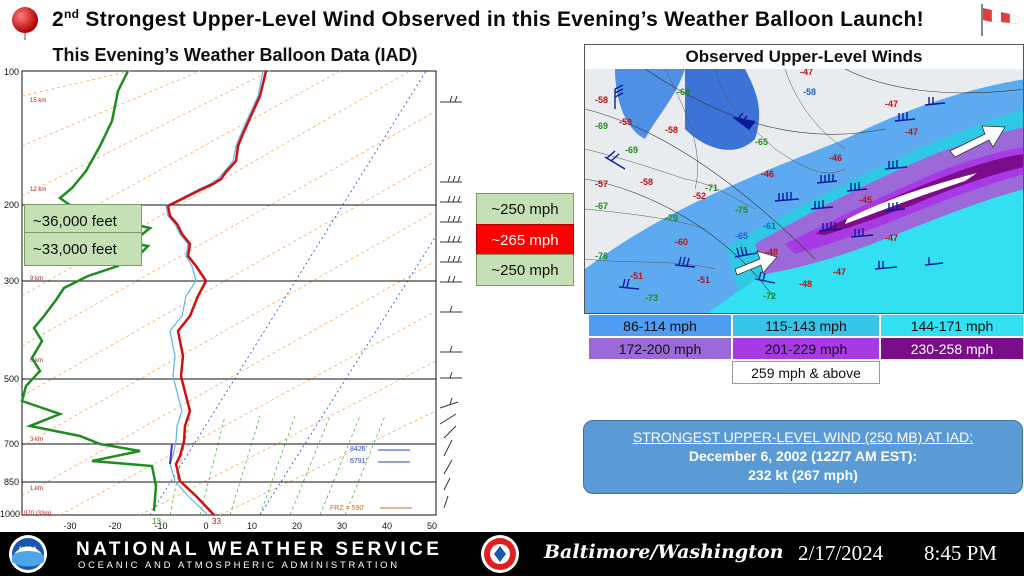 The height and width of the screenshot is (576, 1024). What do you see at coordinates (11, 482) in the screenshot?
I see `pressure-label: 850` at bounding box center [11, 482].